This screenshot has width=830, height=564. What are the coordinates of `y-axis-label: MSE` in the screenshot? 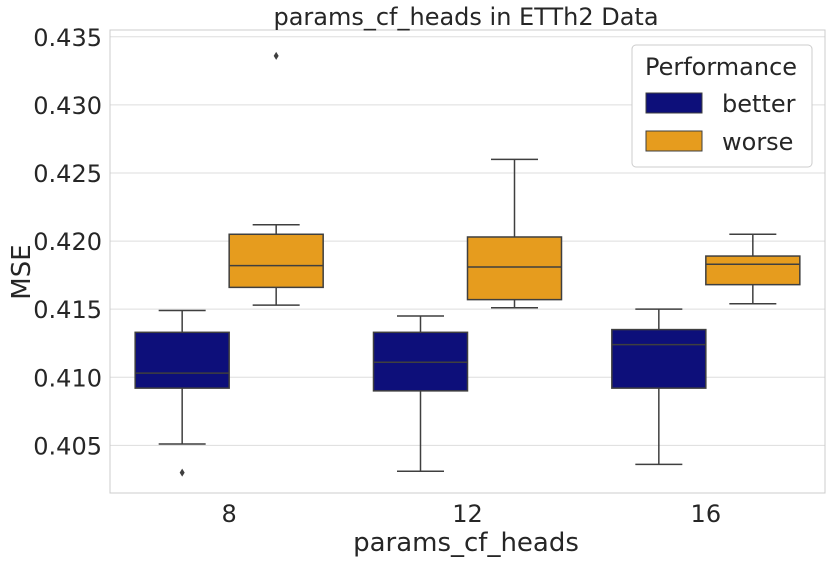 It's located at (22, 271).